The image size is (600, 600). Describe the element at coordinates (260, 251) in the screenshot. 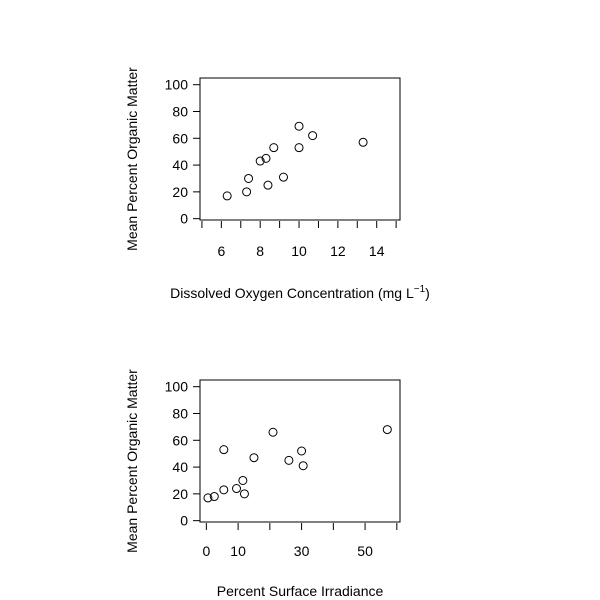

I see `x-tick-label: 8` at that location.